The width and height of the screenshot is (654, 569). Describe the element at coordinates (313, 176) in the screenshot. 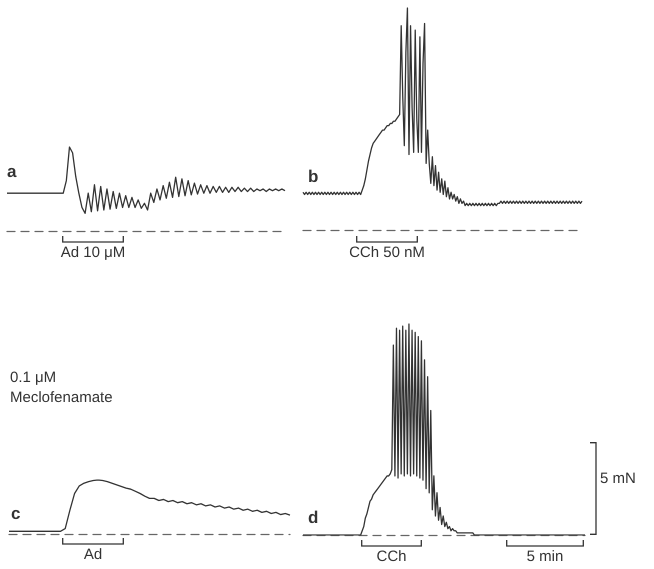

I see `text: b` at that location.